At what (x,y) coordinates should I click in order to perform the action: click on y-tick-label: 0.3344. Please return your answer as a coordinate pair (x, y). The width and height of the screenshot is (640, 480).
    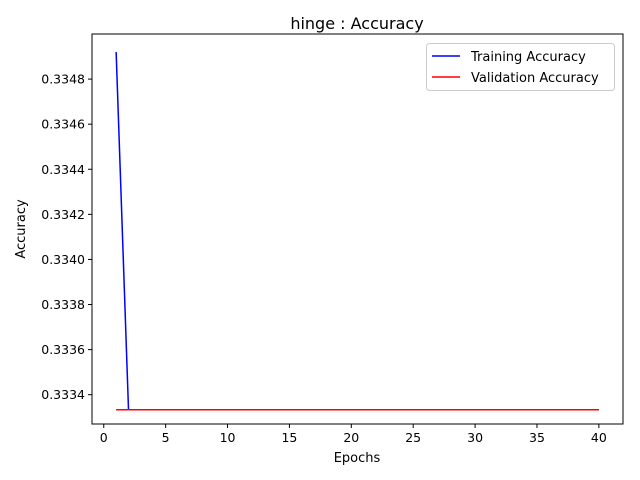
    Looking at the image, I should click on (63, 169).